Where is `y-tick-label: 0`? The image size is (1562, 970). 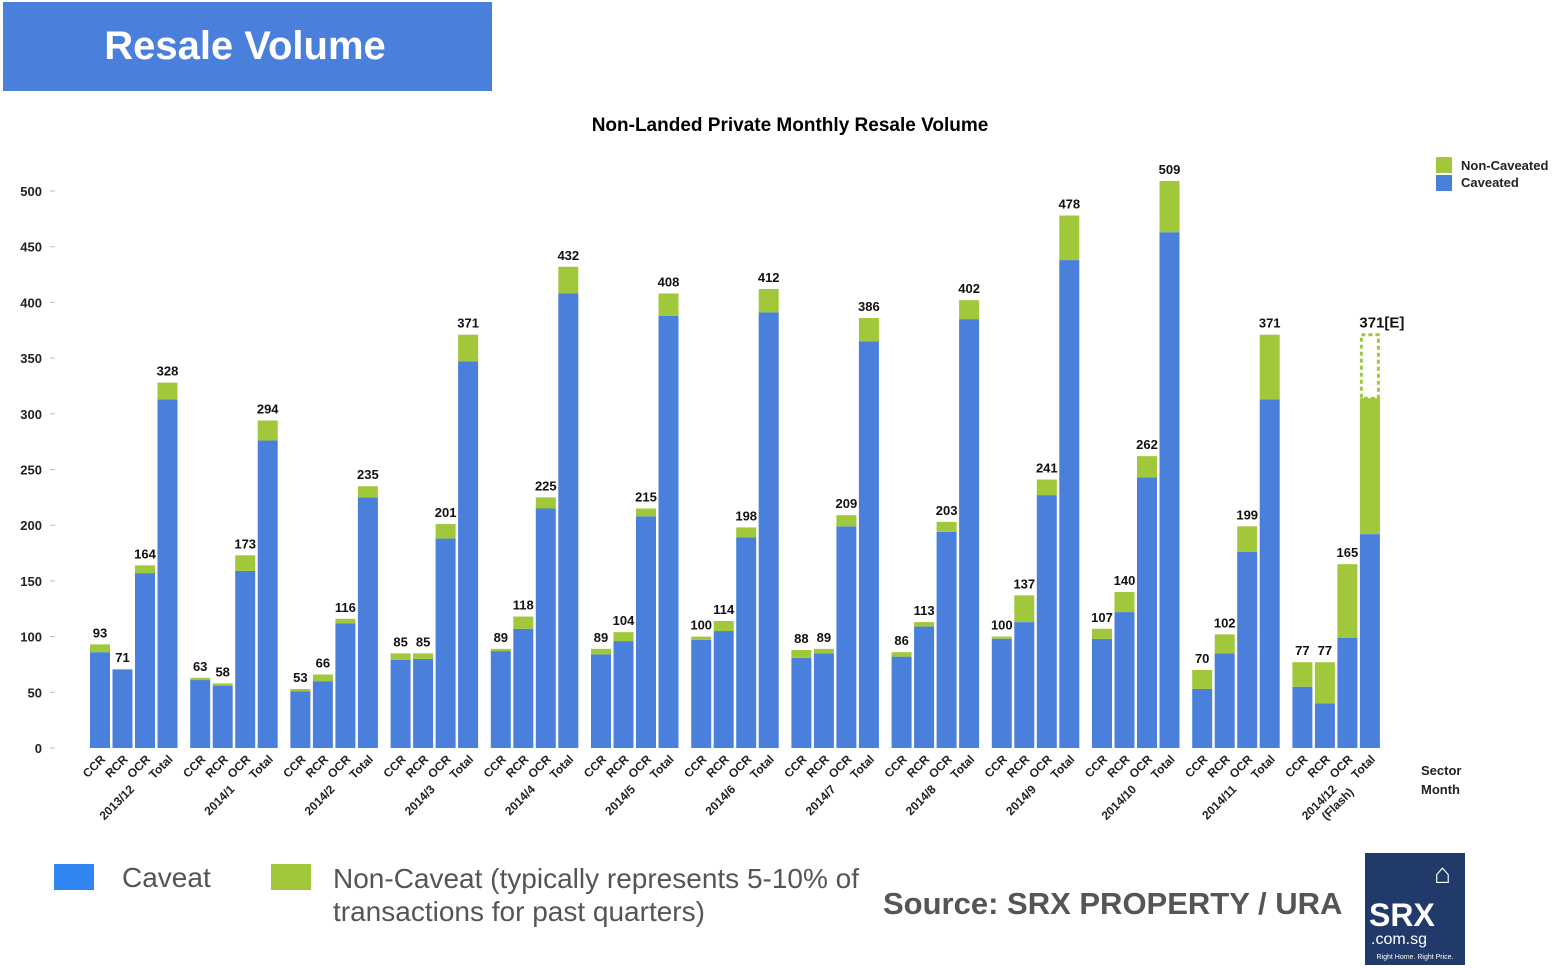 y-tick-label: 0 is located at coordinates (38, 748).